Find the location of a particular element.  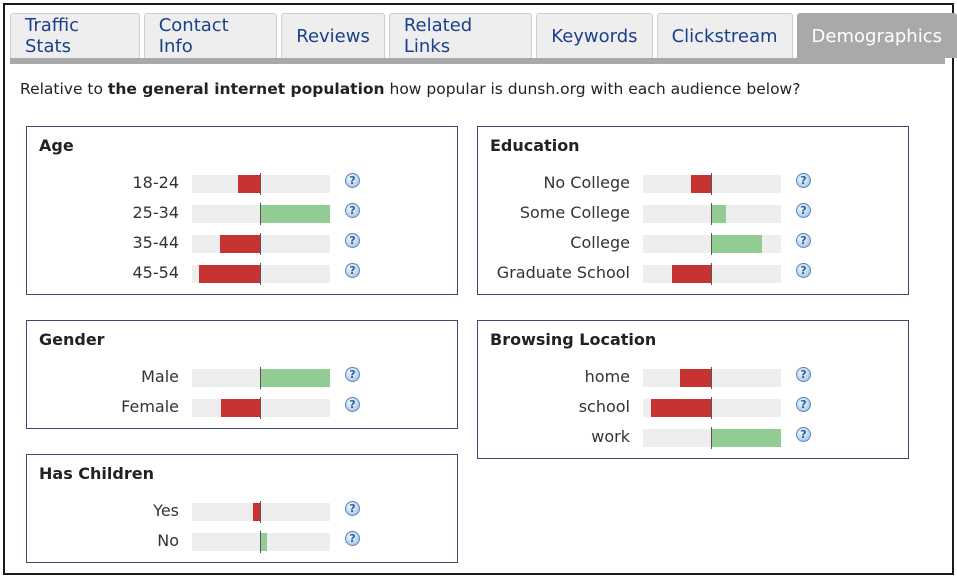

panel-title: Age is located at coordinates (56, 145).